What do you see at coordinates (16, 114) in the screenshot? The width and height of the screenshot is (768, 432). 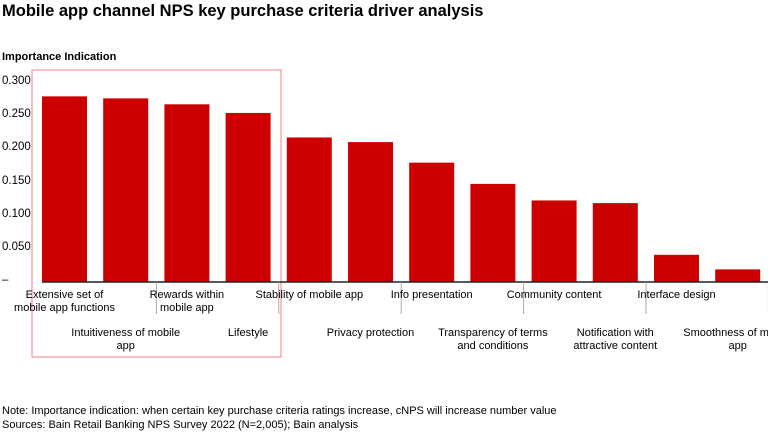 I see `y-tick-label: 0.250` at bounding box center [16, 114].